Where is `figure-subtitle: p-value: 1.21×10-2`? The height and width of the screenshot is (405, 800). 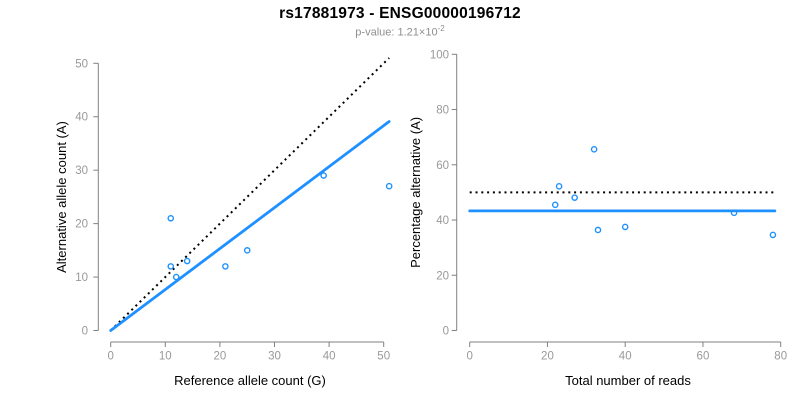 figure-subtitle: p-value: 1.21×10-2 is located at coordinates (400, 31).